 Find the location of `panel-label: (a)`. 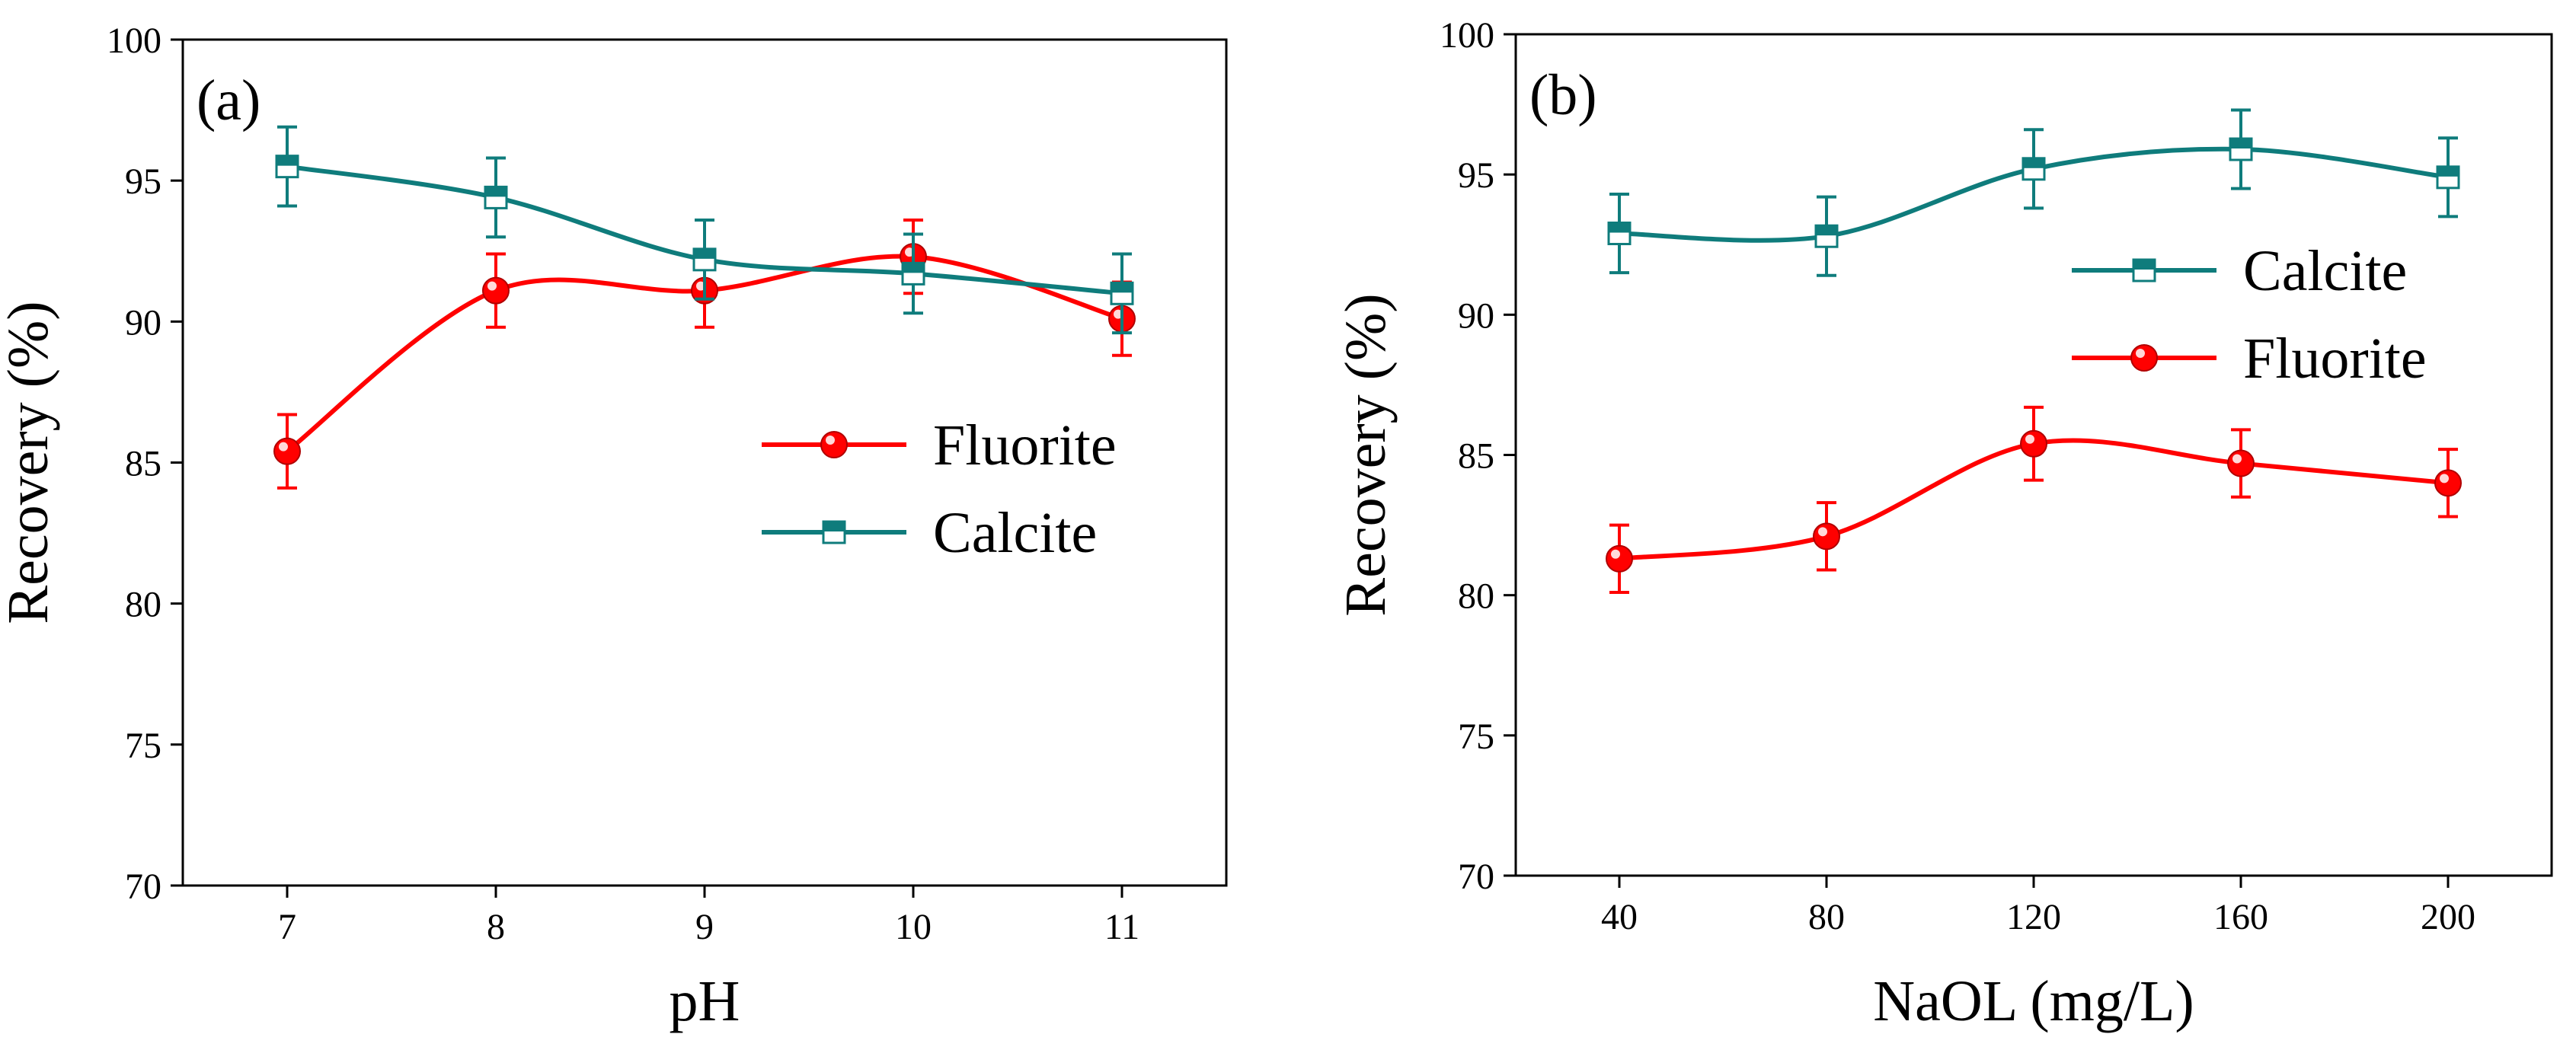

panel-label: (a) is located at coordinates (228, 100).